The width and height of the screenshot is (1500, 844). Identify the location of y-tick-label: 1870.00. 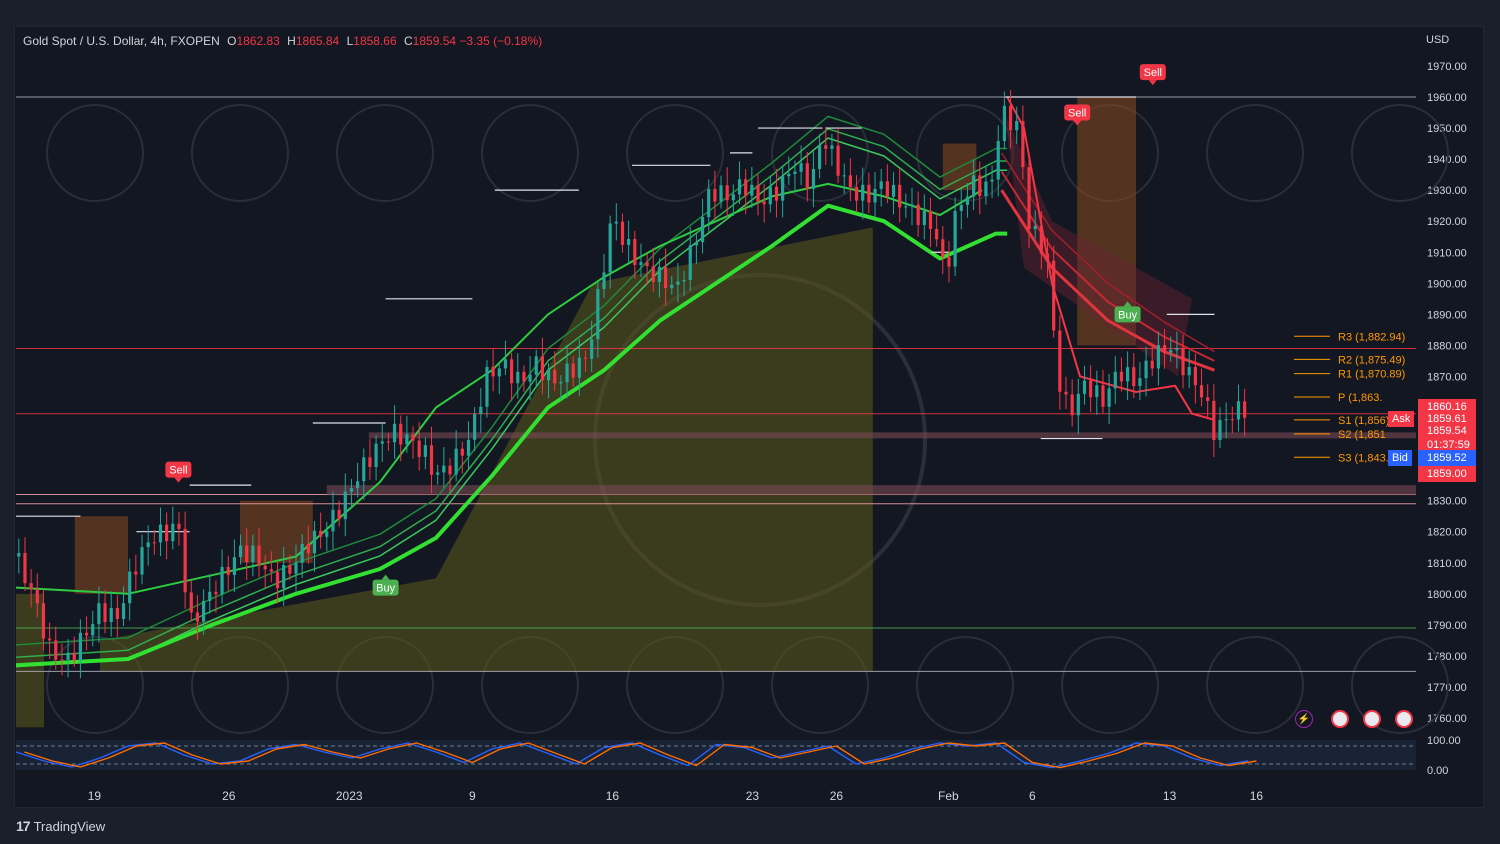
(1447, 377).